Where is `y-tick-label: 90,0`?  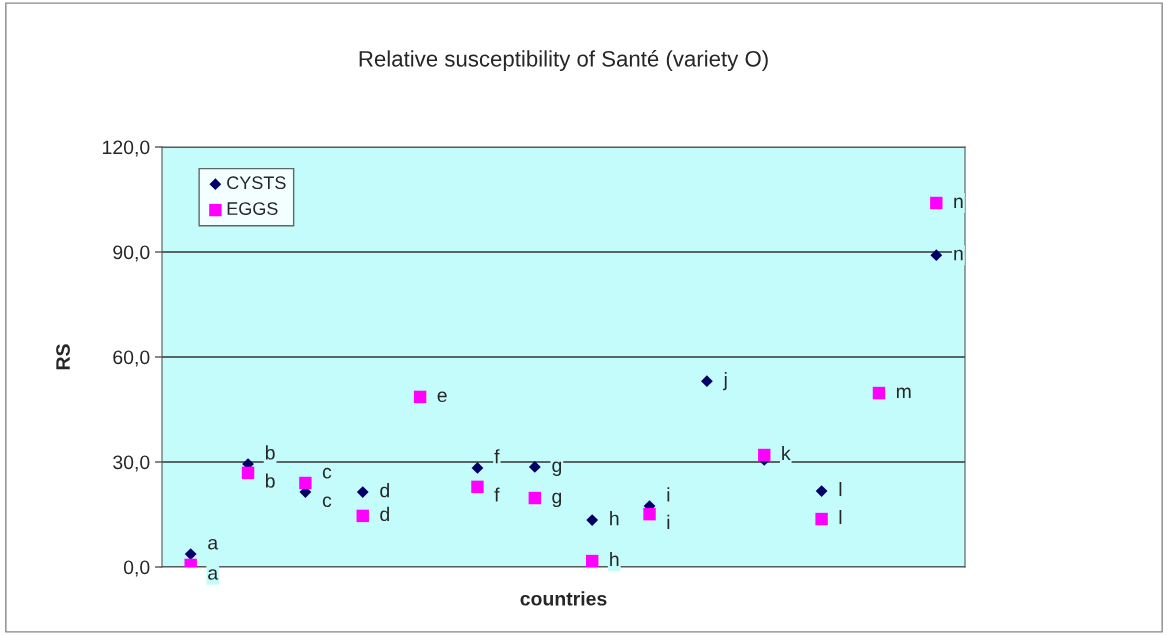 y-tick-label: 90,0 is located at coordinates (131, 253).